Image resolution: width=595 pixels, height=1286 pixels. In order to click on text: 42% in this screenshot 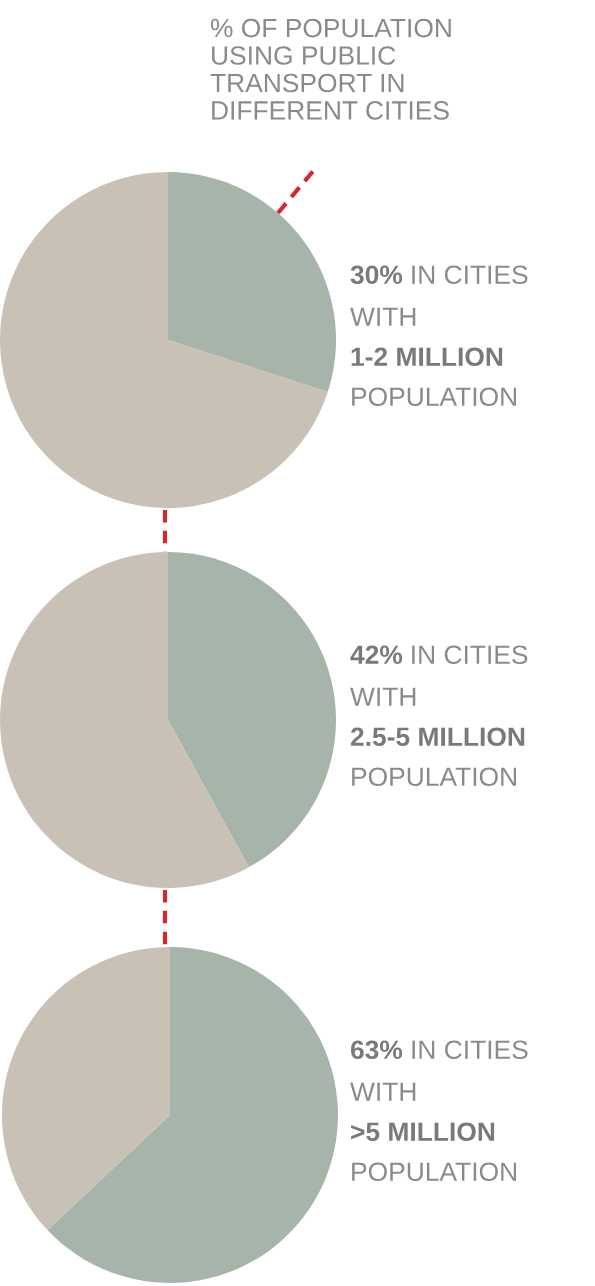, I will do `click(376, 655)`.